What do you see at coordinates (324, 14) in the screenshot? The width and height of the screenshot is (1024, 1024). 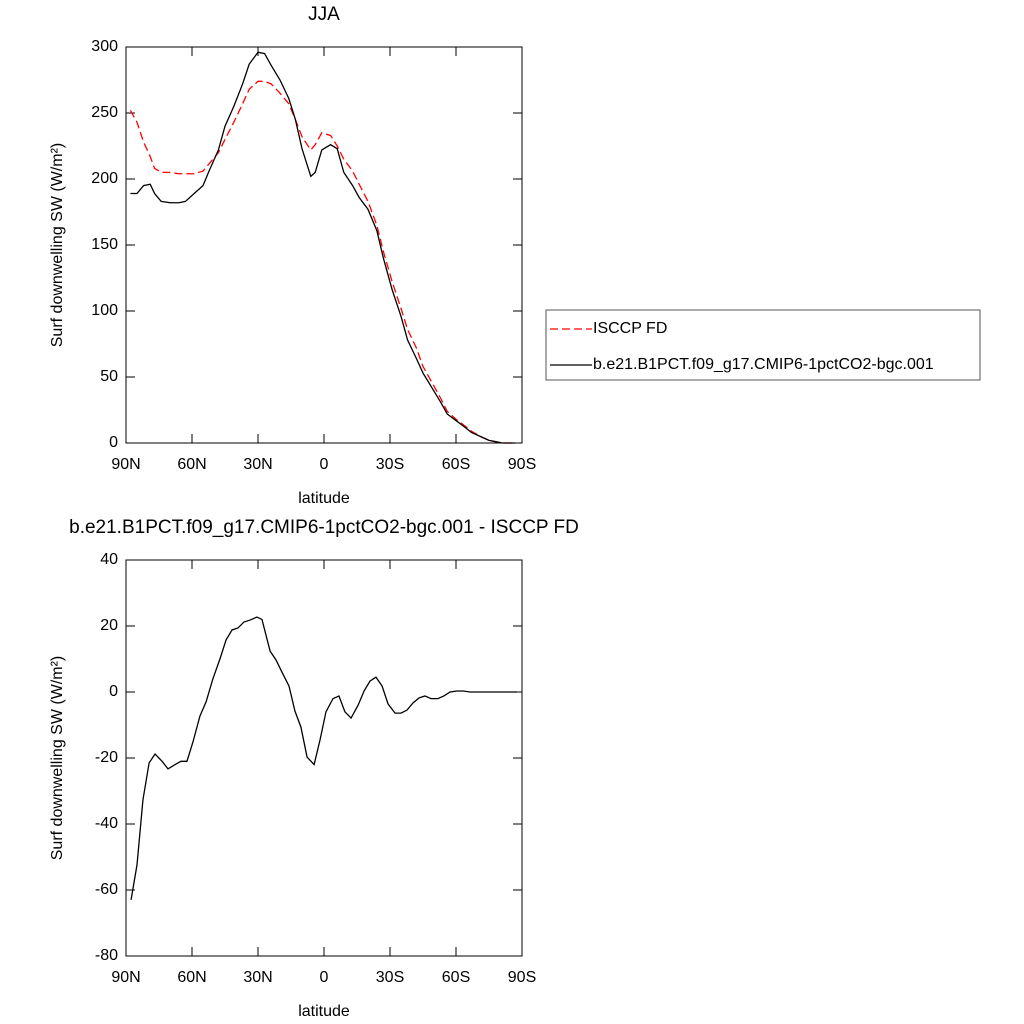 I see `chart-title: JJA` at bounding box center [324, 14].